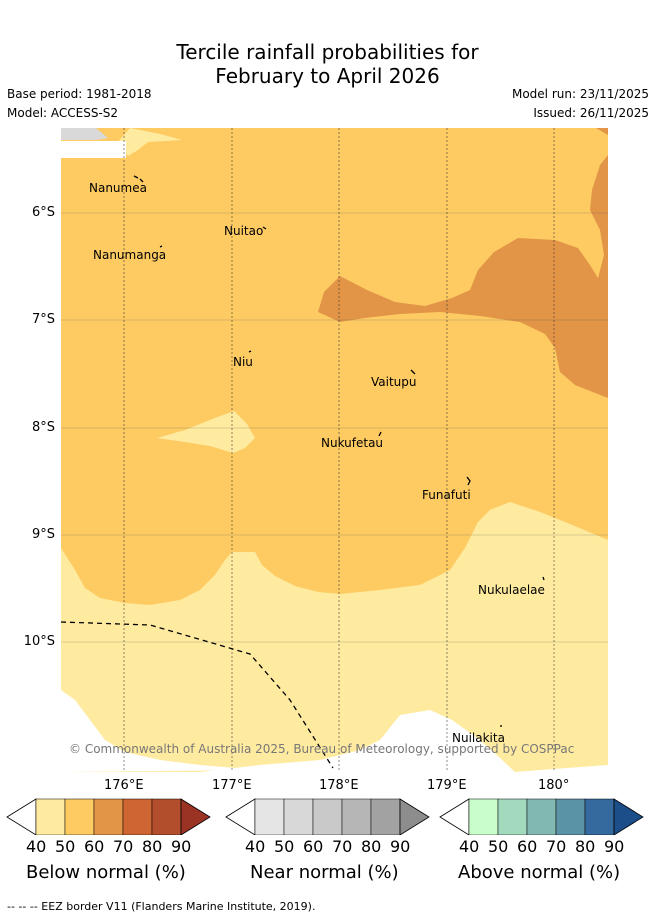 This screenshot has height=919, width=655. I want to click on below-extend-low, so click(21, 816).